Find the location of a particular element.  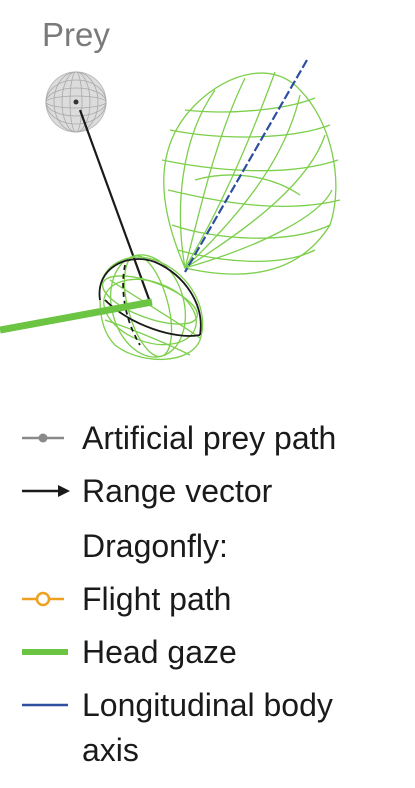

legend-label: Range vector is located at coordinates (177, 491).